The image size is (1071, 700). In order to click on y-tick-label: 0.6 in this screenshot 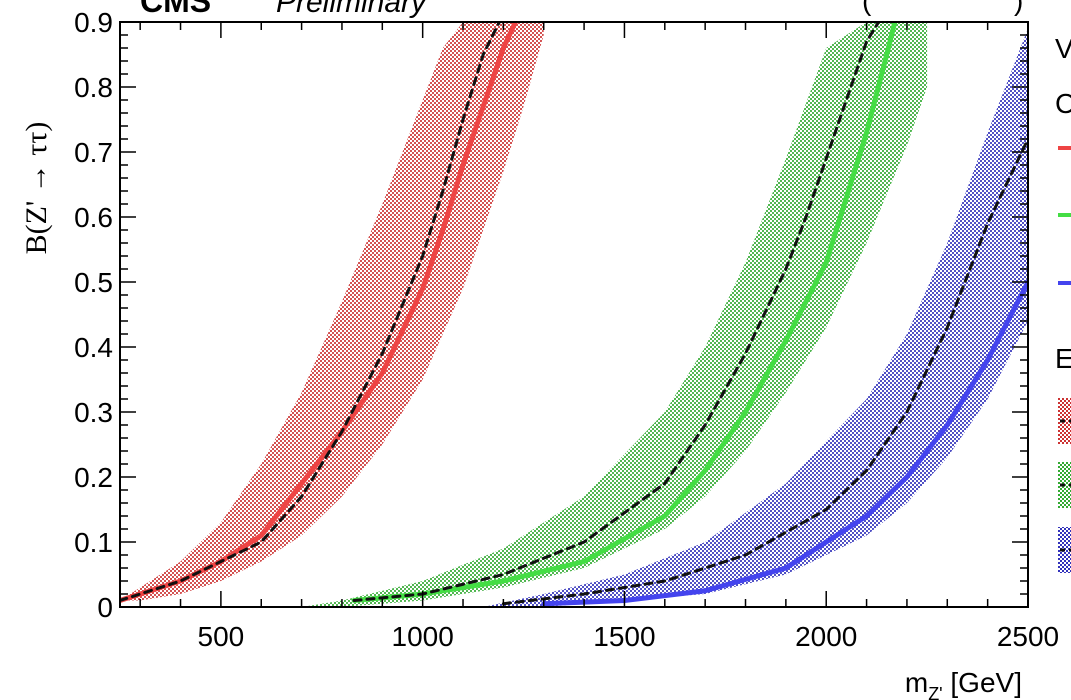, I will do `click(93, 217)`.